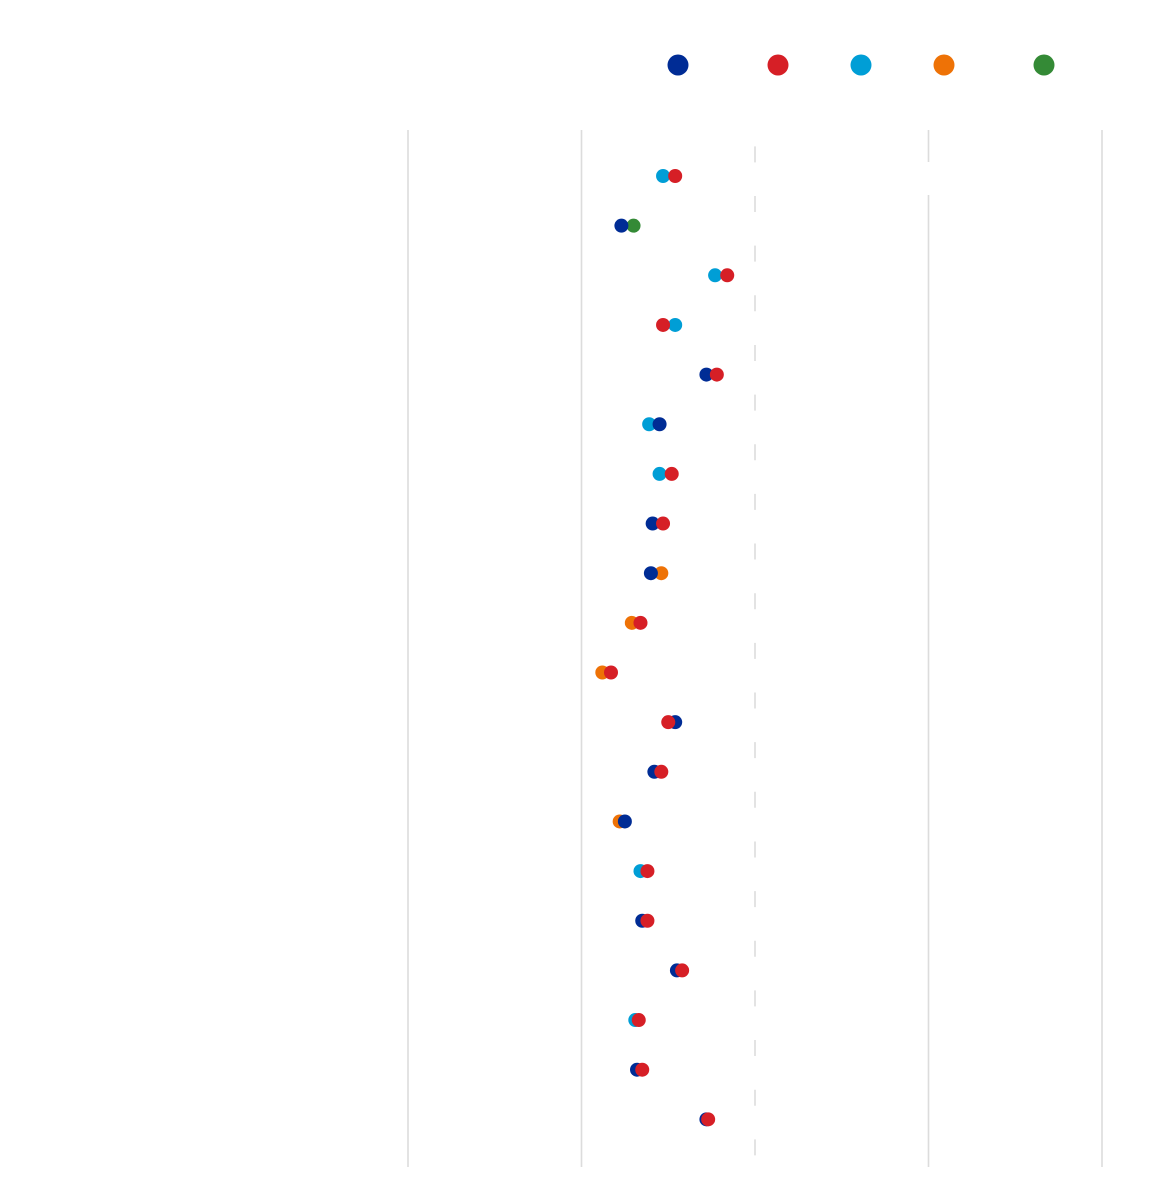 This screenshot has width=1160, height=1186. I want to click on data-point-s2-r15, so click(647, 871).